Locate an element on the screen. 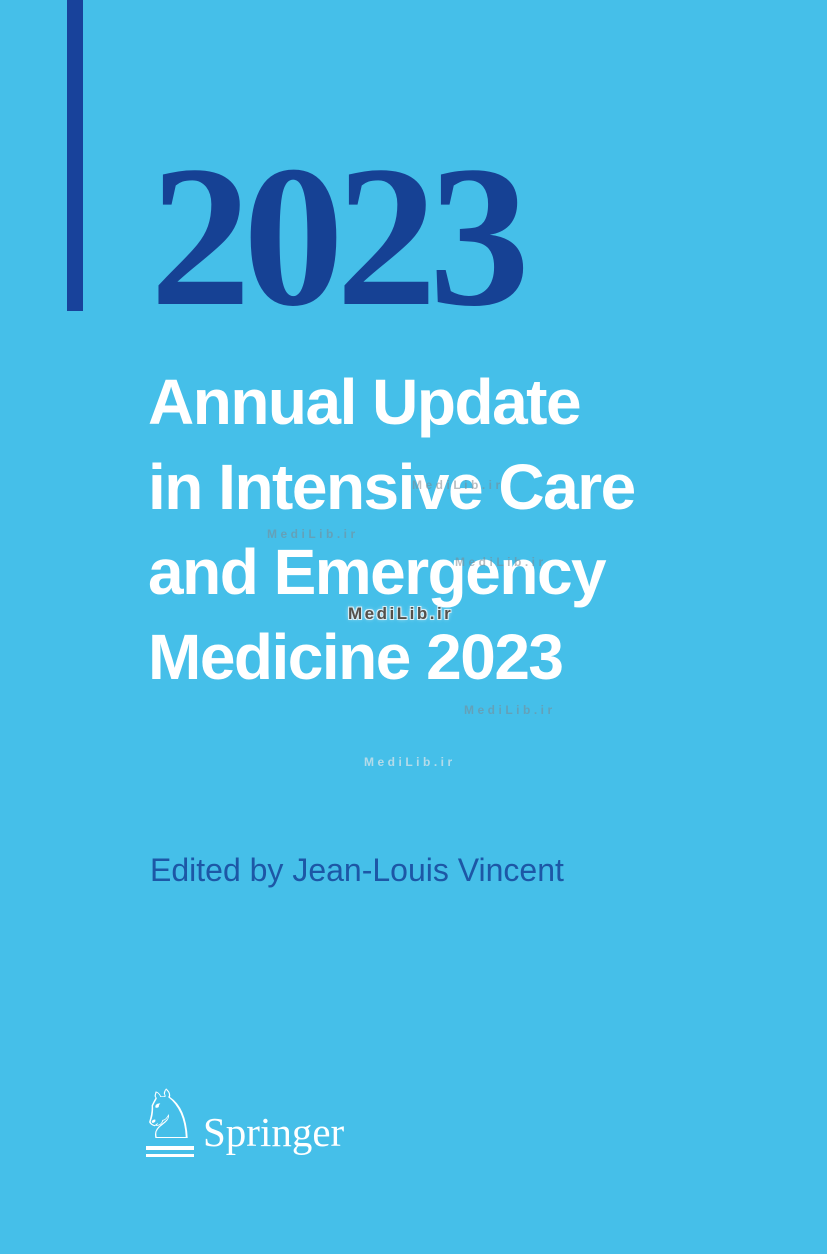  springer-horse-knight-icon: ♘ is located at coordinates (168, 1115).